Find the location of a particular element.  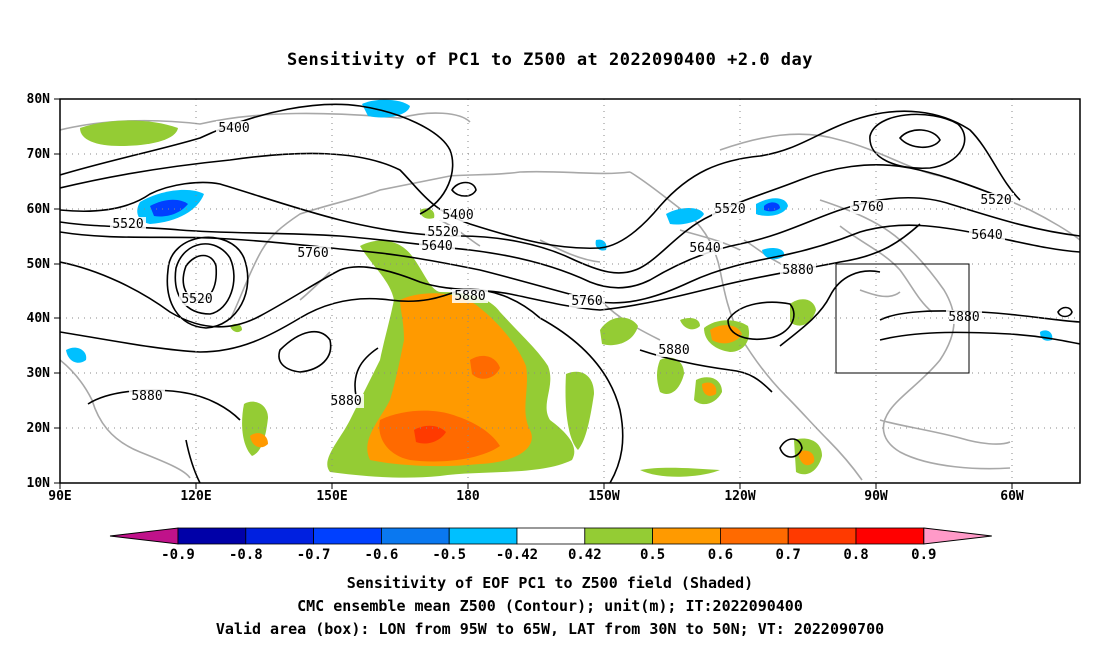

colorbar-tick-label: -0.5 is located at coordinates (449, 555).